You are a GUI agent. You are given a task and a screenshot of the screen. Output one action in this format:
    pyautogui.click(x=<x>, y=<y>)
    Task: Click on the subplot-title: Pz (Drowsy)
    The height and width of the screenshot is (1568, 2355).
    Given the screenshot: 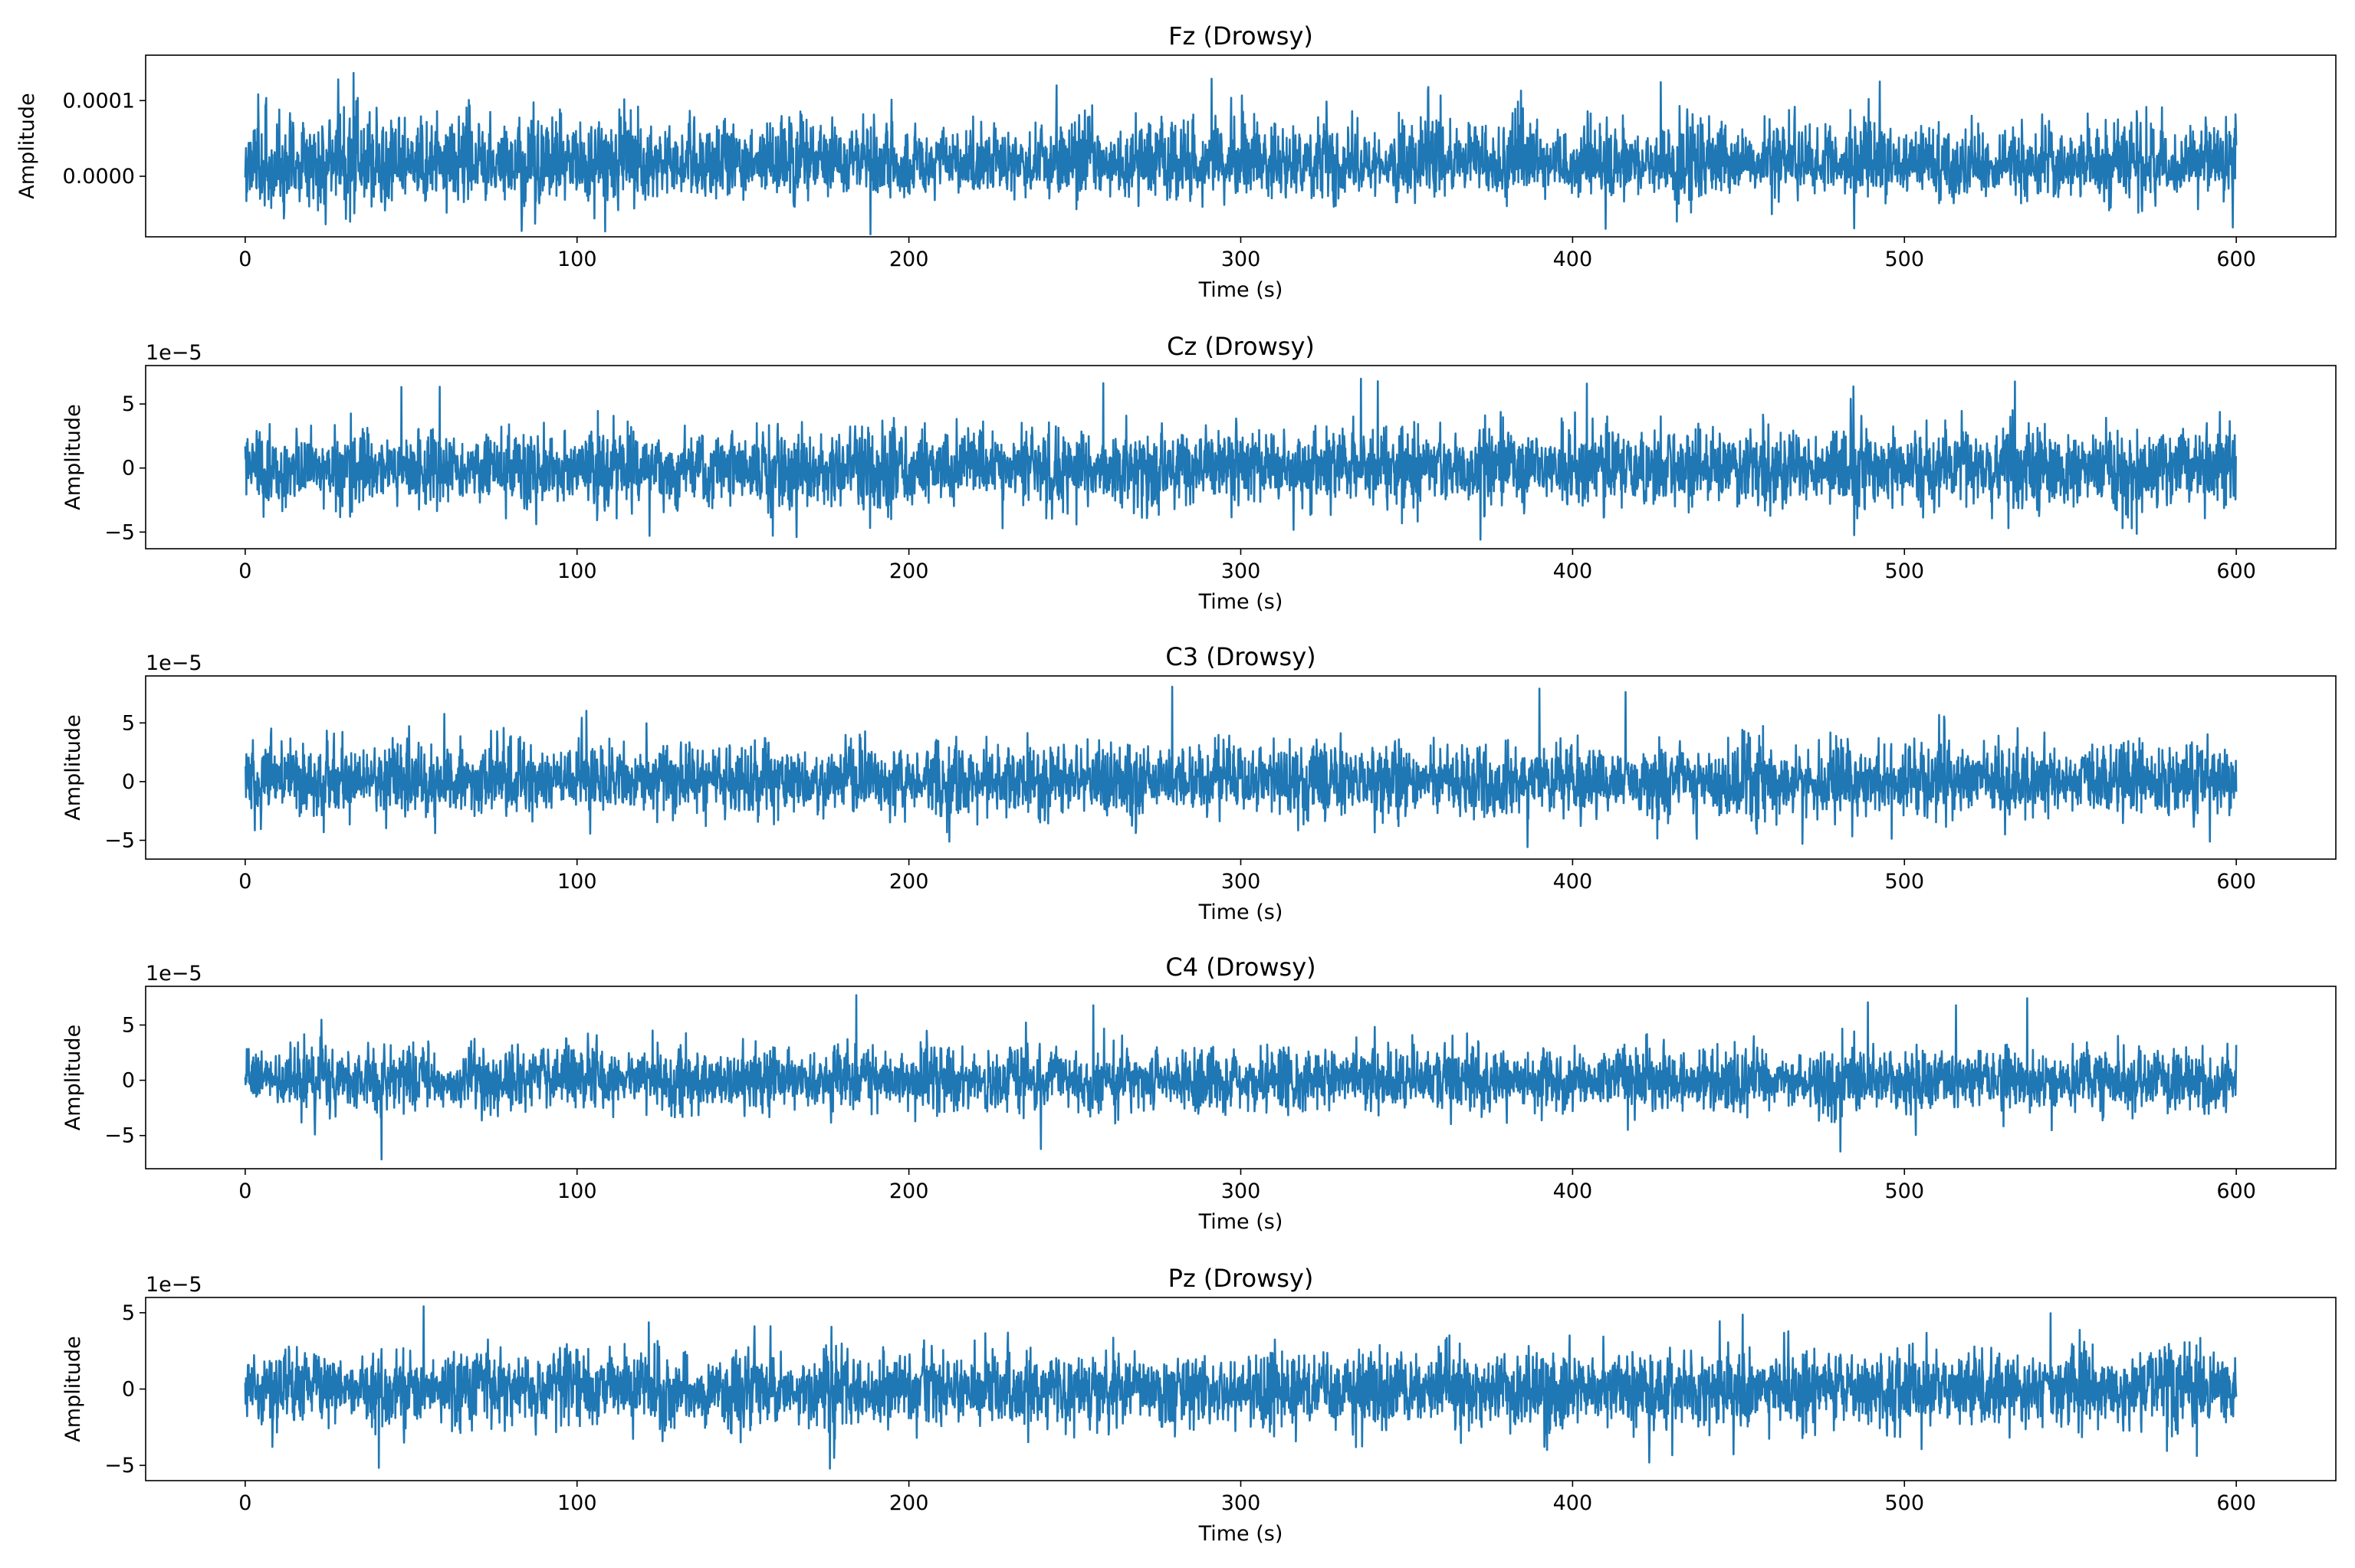 What is the action you would take?
    pyautogui.click(x=1241, y=1278)
    